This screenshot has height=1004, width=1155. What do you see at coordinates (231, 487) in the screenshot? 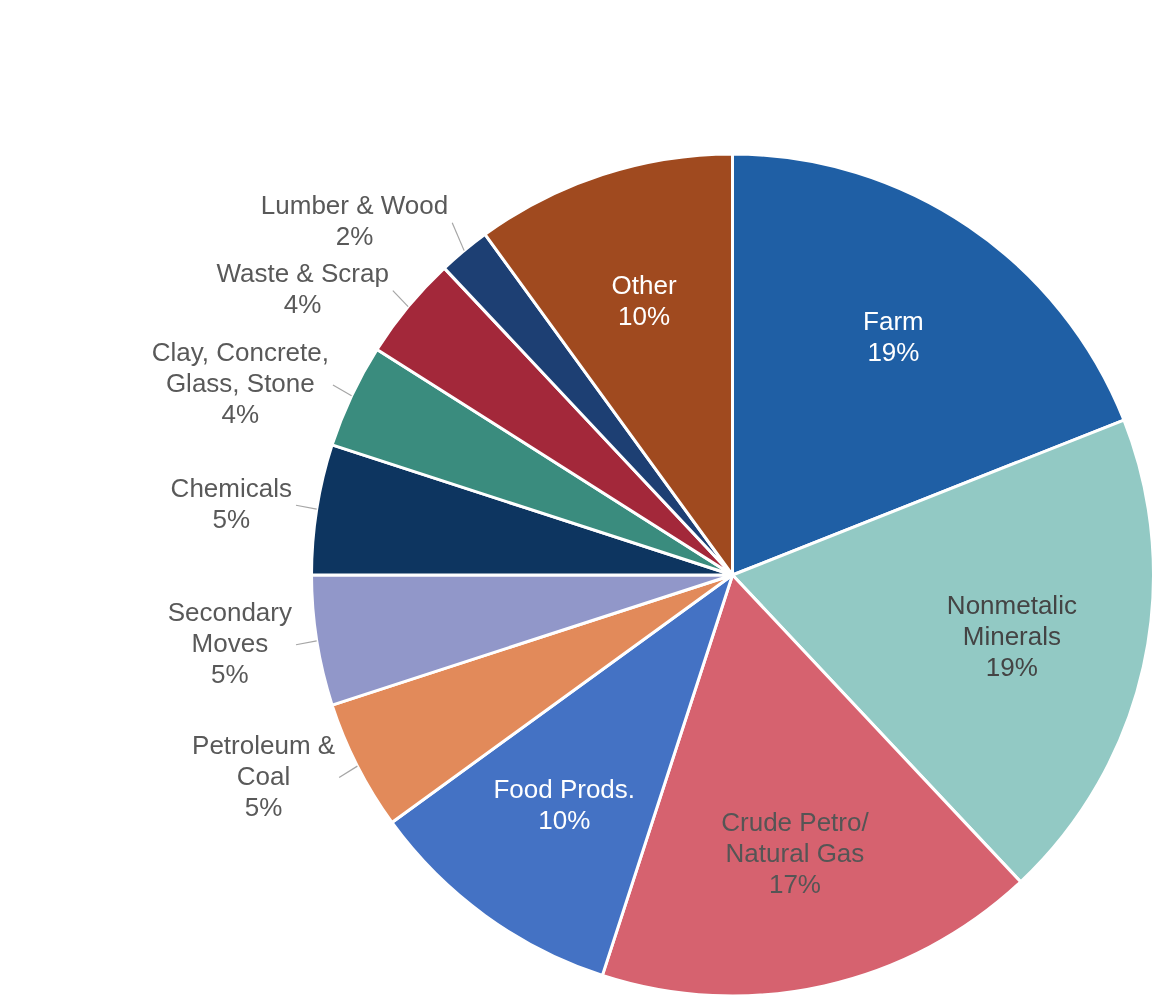
I see `slice-label: Chemicals` at bounding box center [231, 487].